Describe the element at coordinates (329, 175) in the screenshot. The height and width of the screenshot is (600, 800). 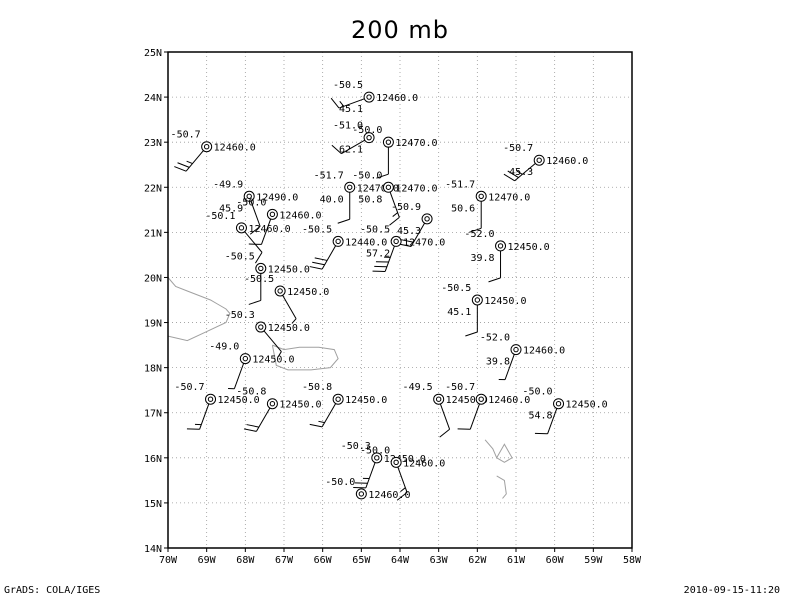
I see `temperature-label: -51.7` at that location.